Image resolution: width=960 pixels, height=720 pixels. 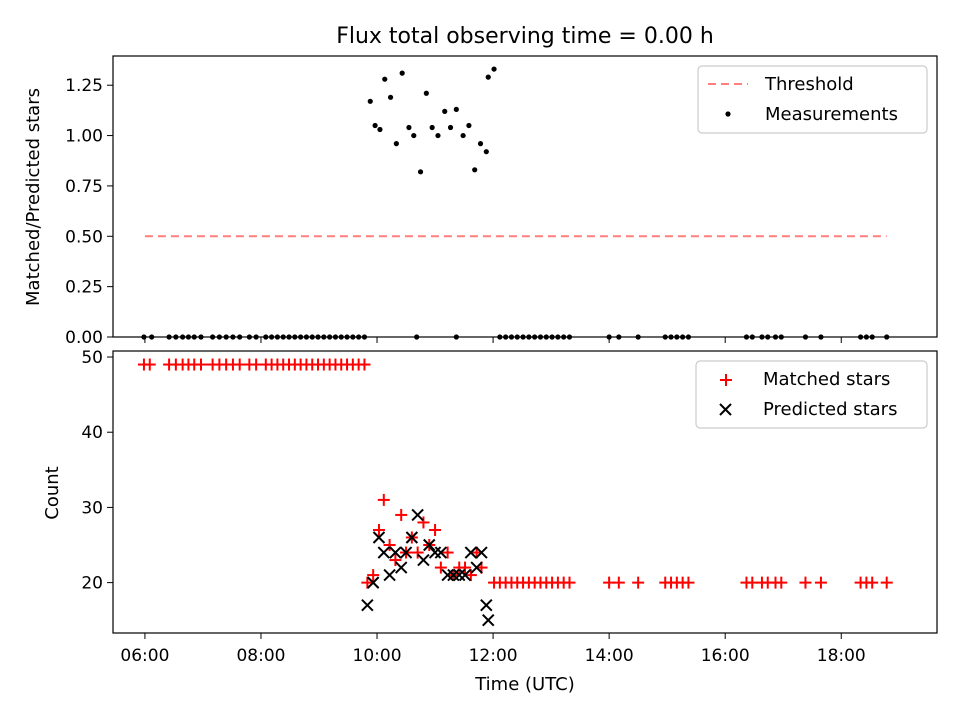 I want to click on chart-title: Flux total observing time = 0.00 h, so click(x=525, y=36).